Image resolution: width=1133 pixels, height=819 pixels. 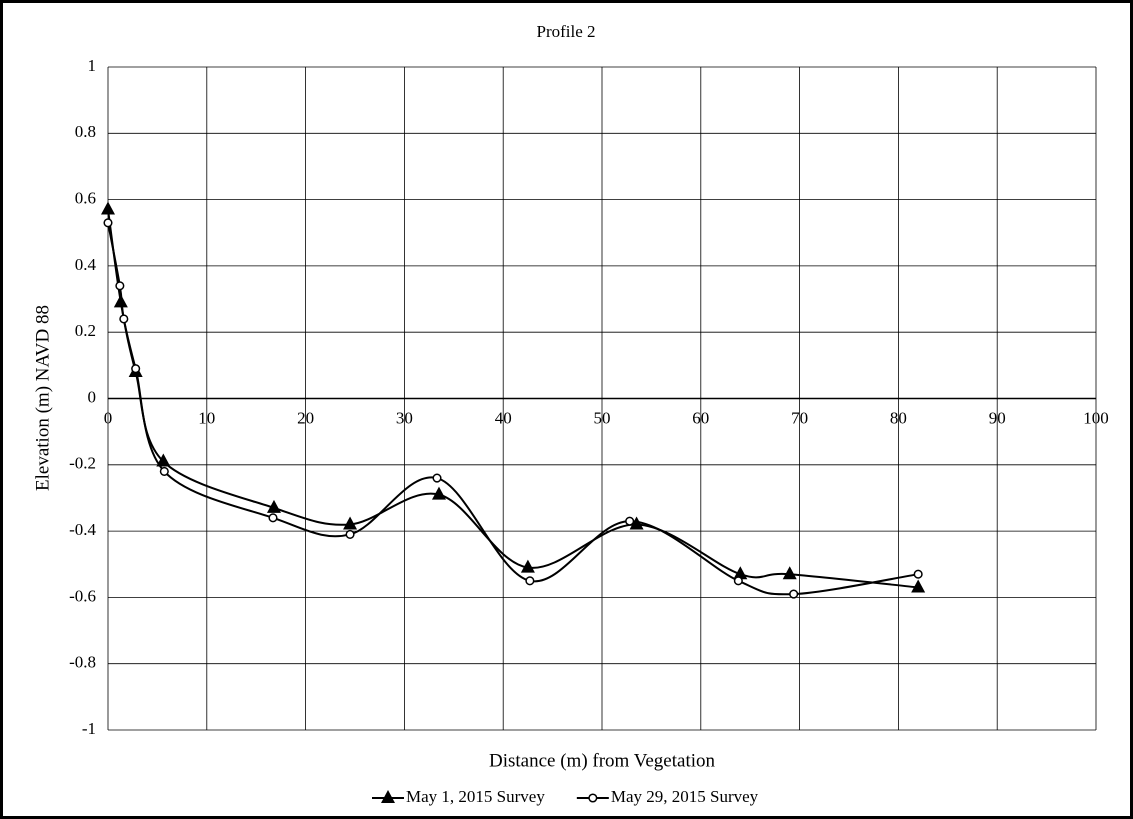 What do you see at coordinates (82, 595) in the screenshot?
I see `y-tick-label: -0.6` at bounding box center [82, 595].